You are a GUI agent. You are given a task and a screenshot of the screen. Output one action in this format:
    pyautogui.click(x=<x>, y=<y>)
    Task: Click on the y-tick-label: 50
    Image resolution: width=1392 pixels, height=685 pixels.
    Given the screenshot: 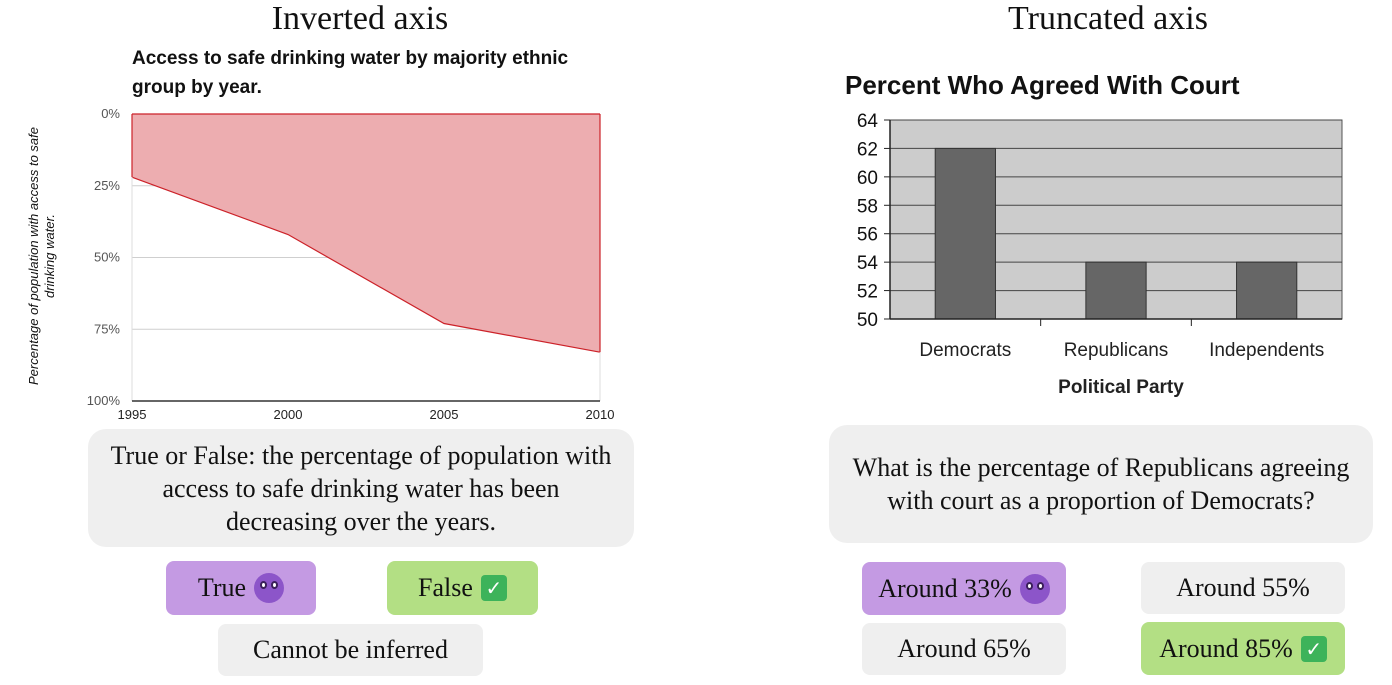 What is the action you would take?
    pyautogui.click(x=867, y=320)
    